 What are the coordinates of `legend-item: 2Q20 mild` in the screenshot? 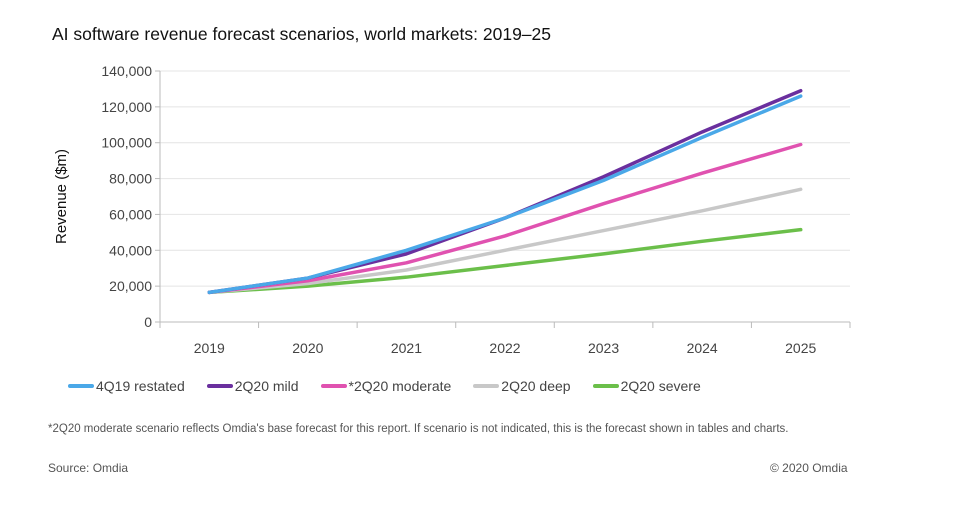 It's located at (252, 386).